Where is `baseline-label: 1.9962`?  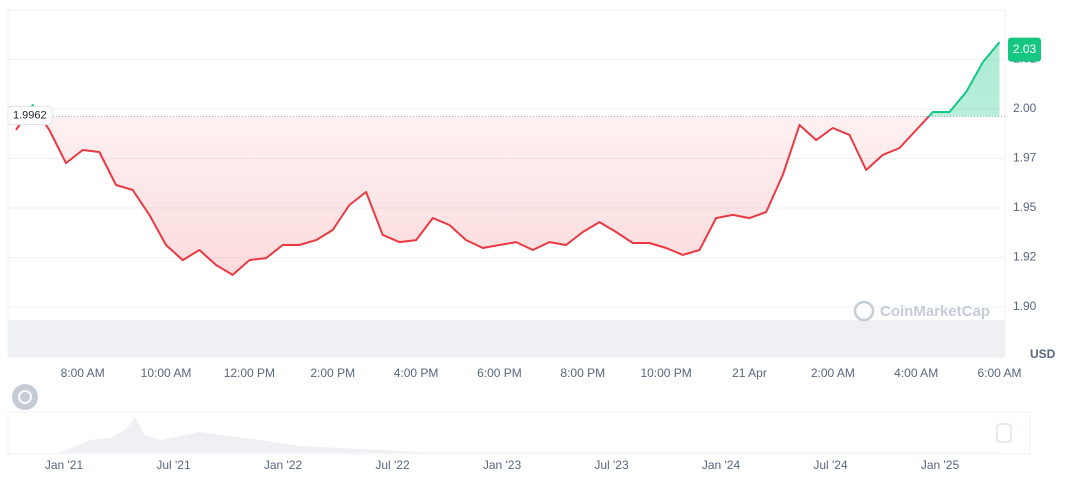
baseline-label: 1.9962 is located at coordinates (30, 115).